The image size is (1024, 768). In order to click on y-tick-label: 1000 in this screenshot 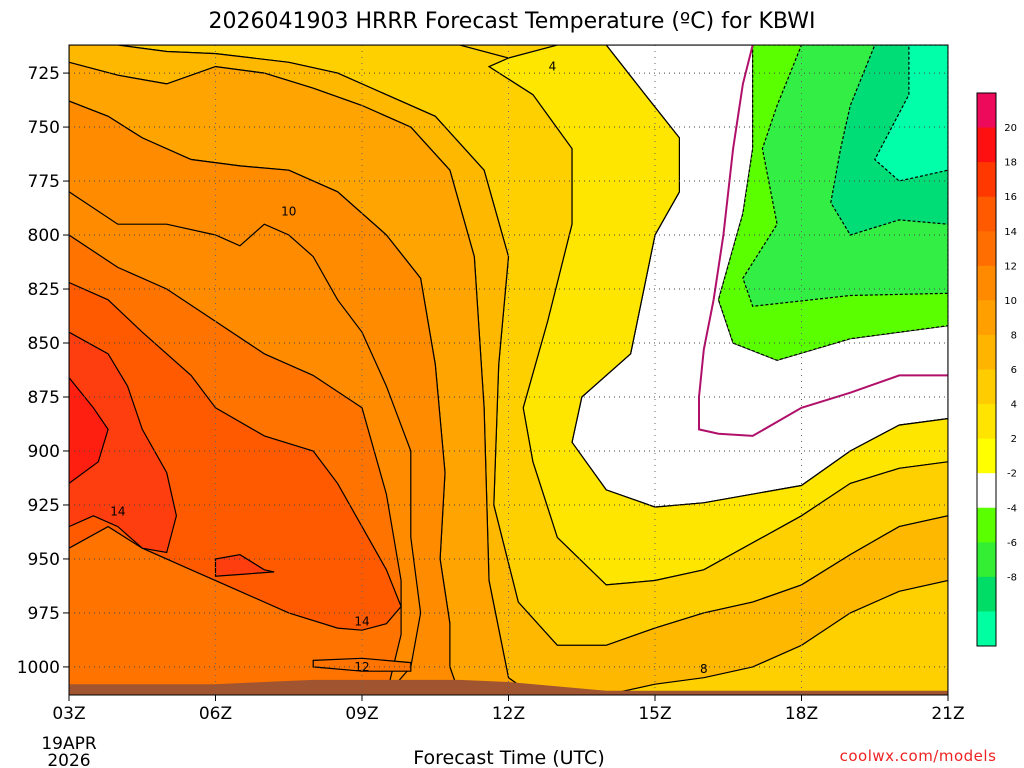, I will do `click(38, 668)`.